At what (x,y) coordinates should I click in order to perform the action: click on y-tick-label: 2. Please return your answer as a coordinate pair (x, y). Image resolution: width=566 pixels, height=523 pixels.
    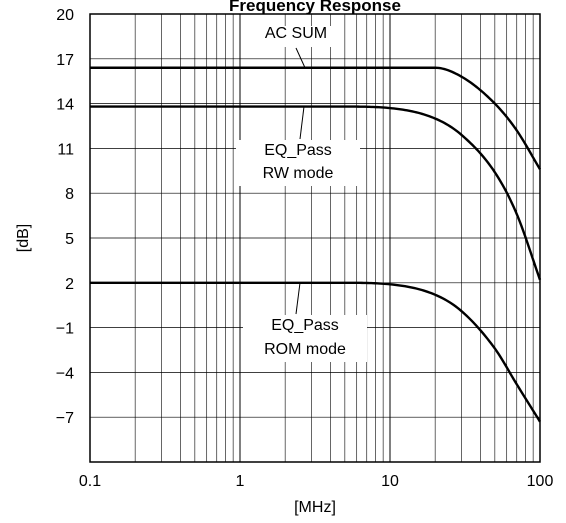
    Looking at the image, I should click on (69, 284).